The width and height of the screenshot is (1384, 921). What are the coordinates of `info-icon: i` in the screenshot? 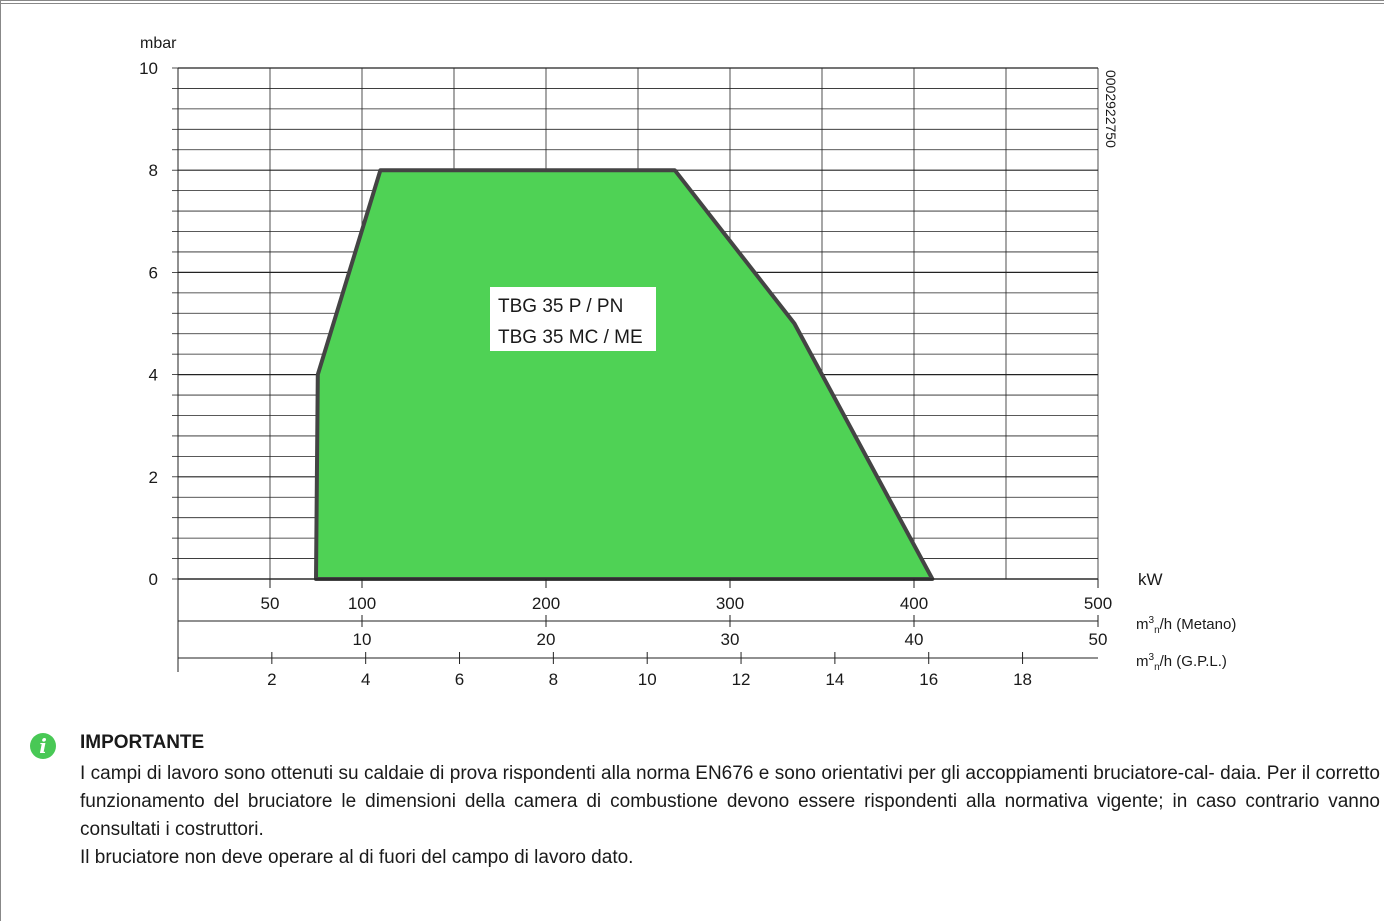 It's located at (43, 746).